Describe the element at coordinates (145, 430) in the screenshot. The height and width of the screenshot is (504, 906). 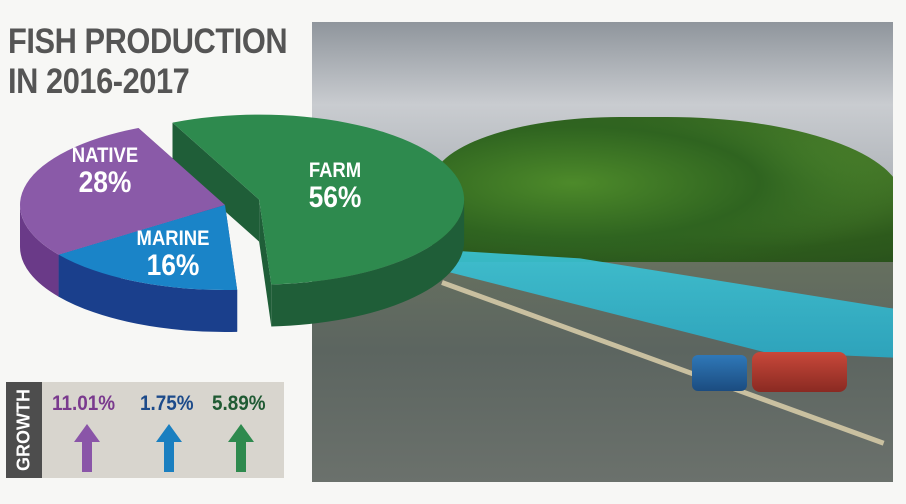
I see `growth-panel: GROWTH 11.01% 1.75% 5.89%` at that location.